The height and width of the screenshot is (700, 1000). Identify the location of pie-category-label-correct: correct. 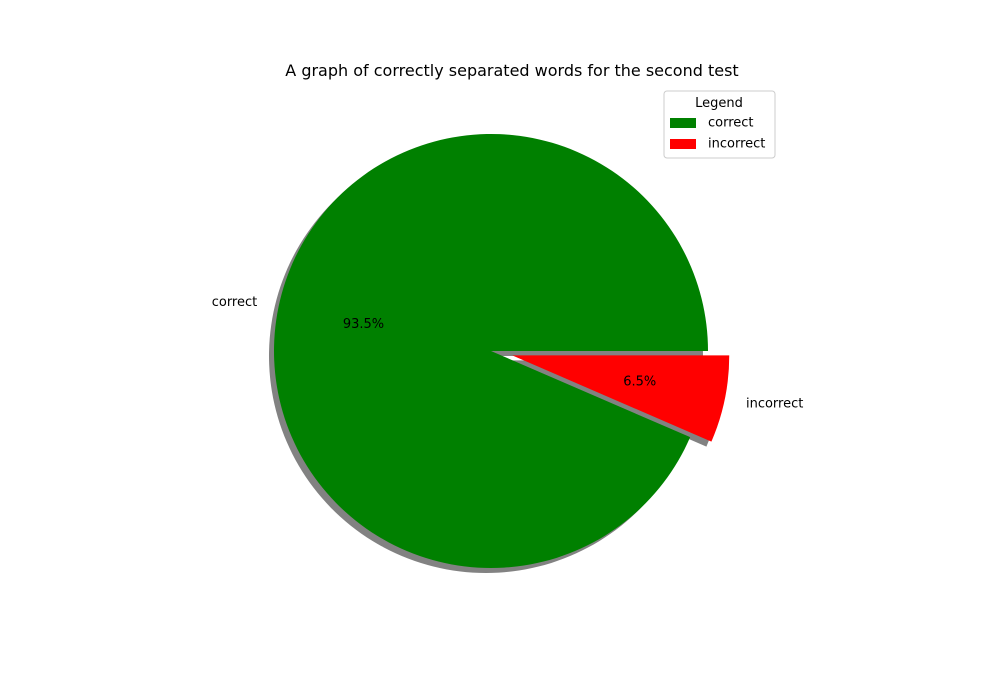
(235, 302).